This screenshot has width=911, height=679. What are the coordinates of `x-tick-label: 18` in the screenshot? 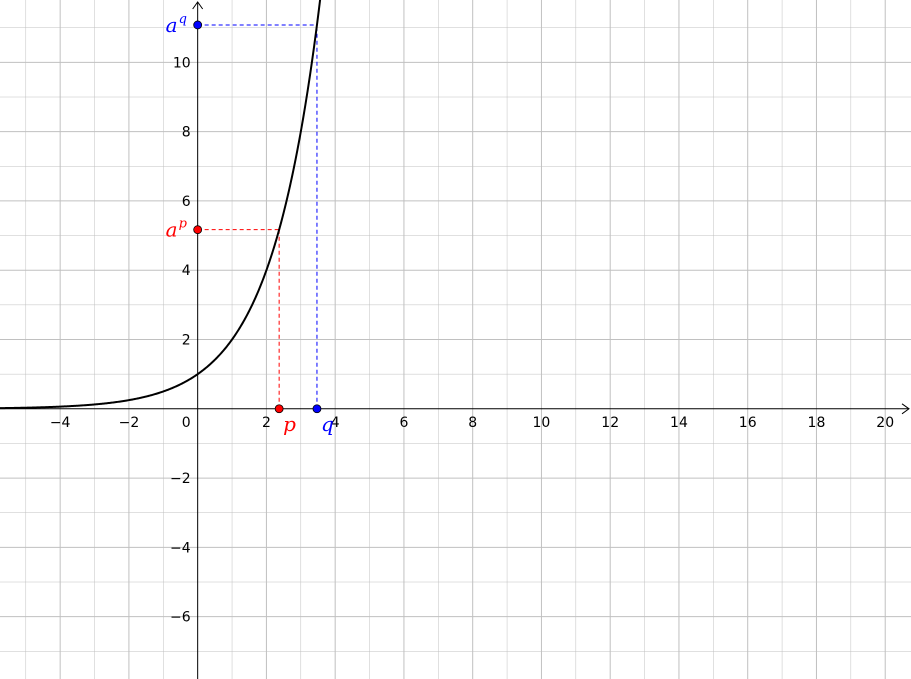 It's located at (817, 423).